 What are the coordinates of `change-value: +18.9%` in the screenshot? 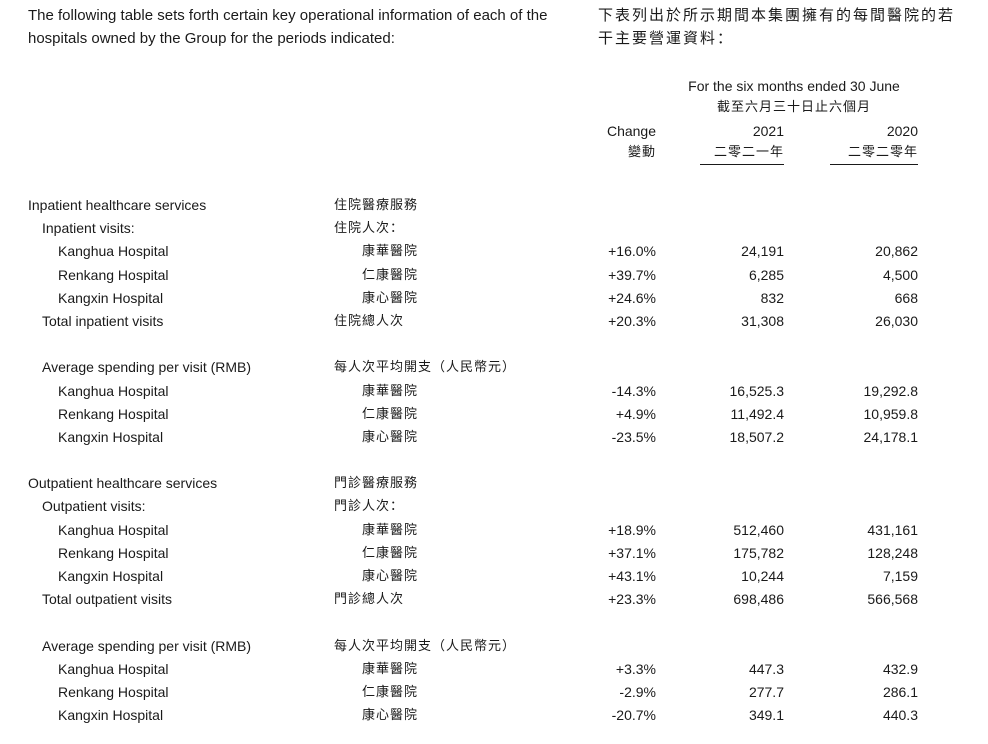 It's located at (632, 529).